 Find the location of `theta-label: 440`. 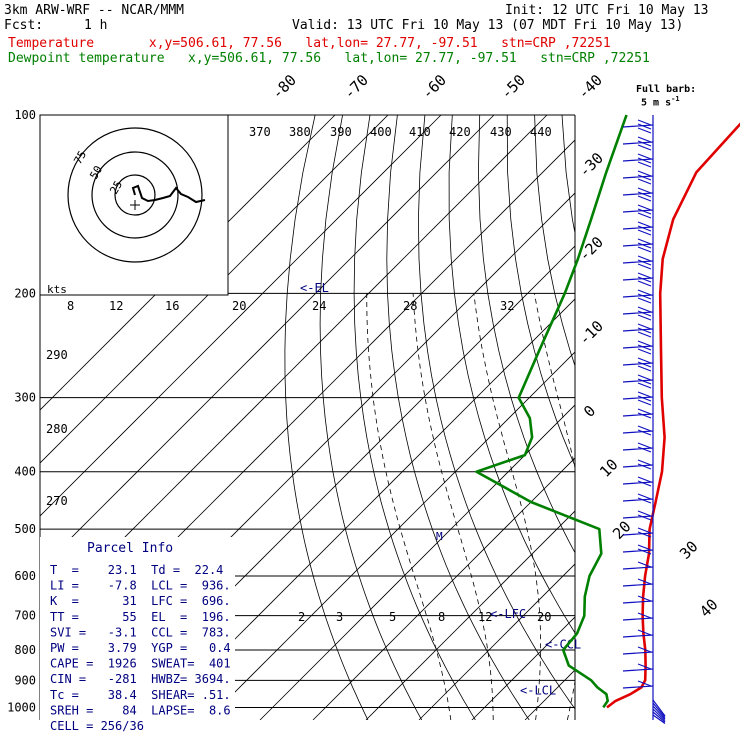

theta-label: 440 is located at coordinates (541, 132).